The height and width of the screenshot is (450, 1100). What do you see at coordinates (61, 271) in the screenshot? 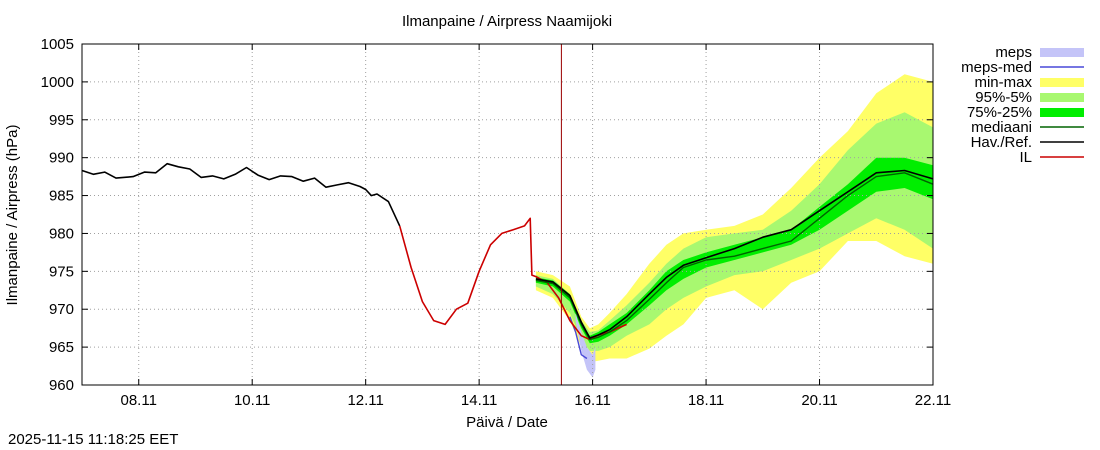
I see `y-tick-label: 975` at bounding box center [61, 271].